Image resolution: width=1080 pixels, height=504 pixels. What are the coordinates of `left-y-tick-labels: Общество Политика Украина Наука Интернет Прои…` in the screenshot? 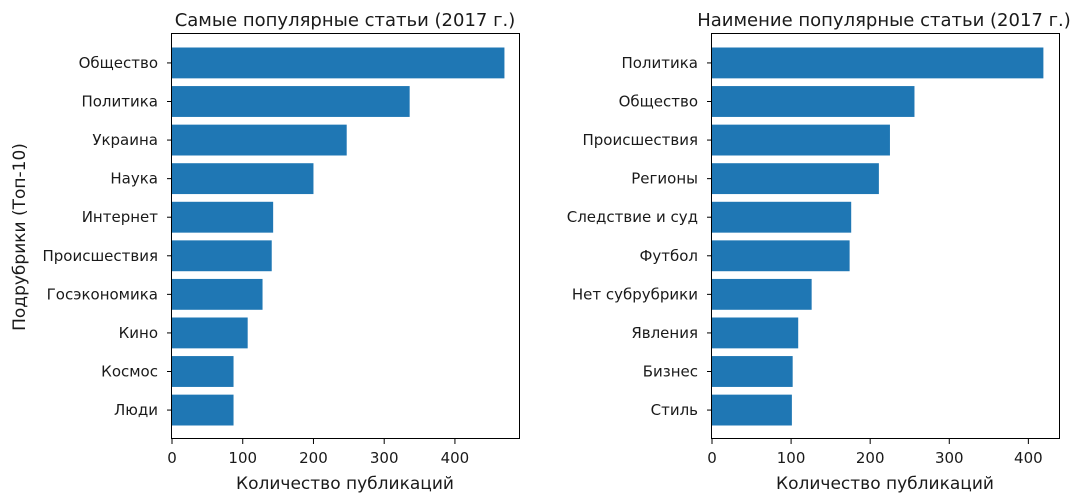 It's located at (107, 236).